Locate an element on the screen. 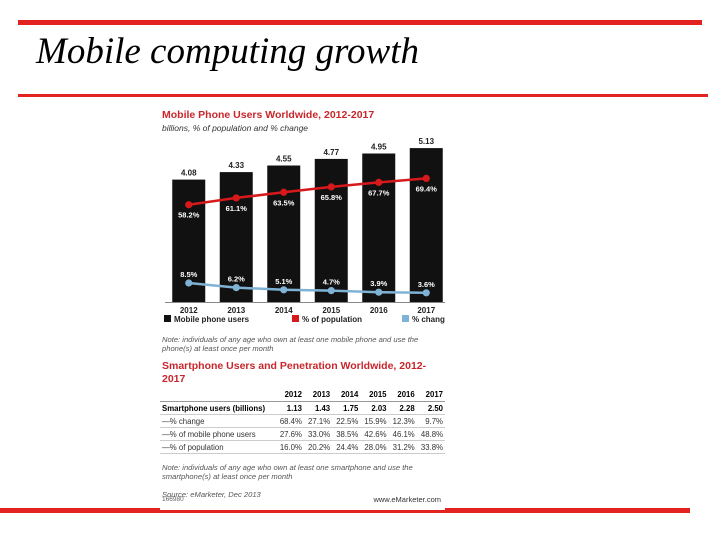  table-cell: 1.75 is located at coordinates (346, 408).